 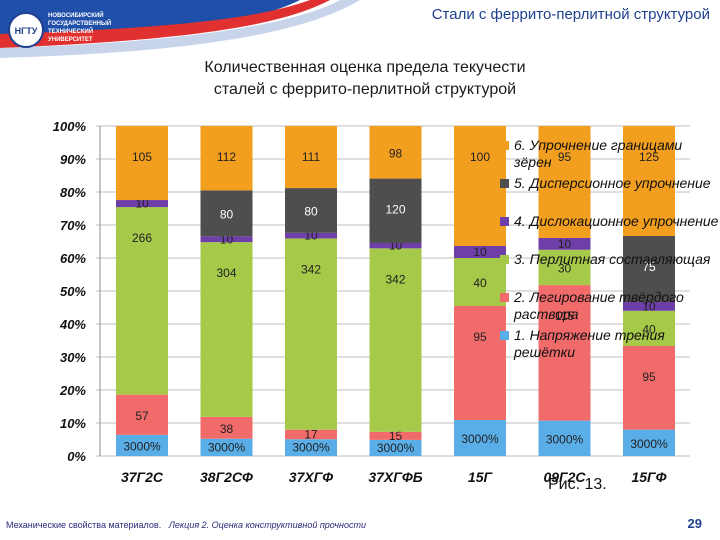 What do you see at coordinates (79, 23) in the screenshot?
I see `logo-line-2: ГОСУДАРСТВЕННЫЙ` at bounding box center [79, 23].